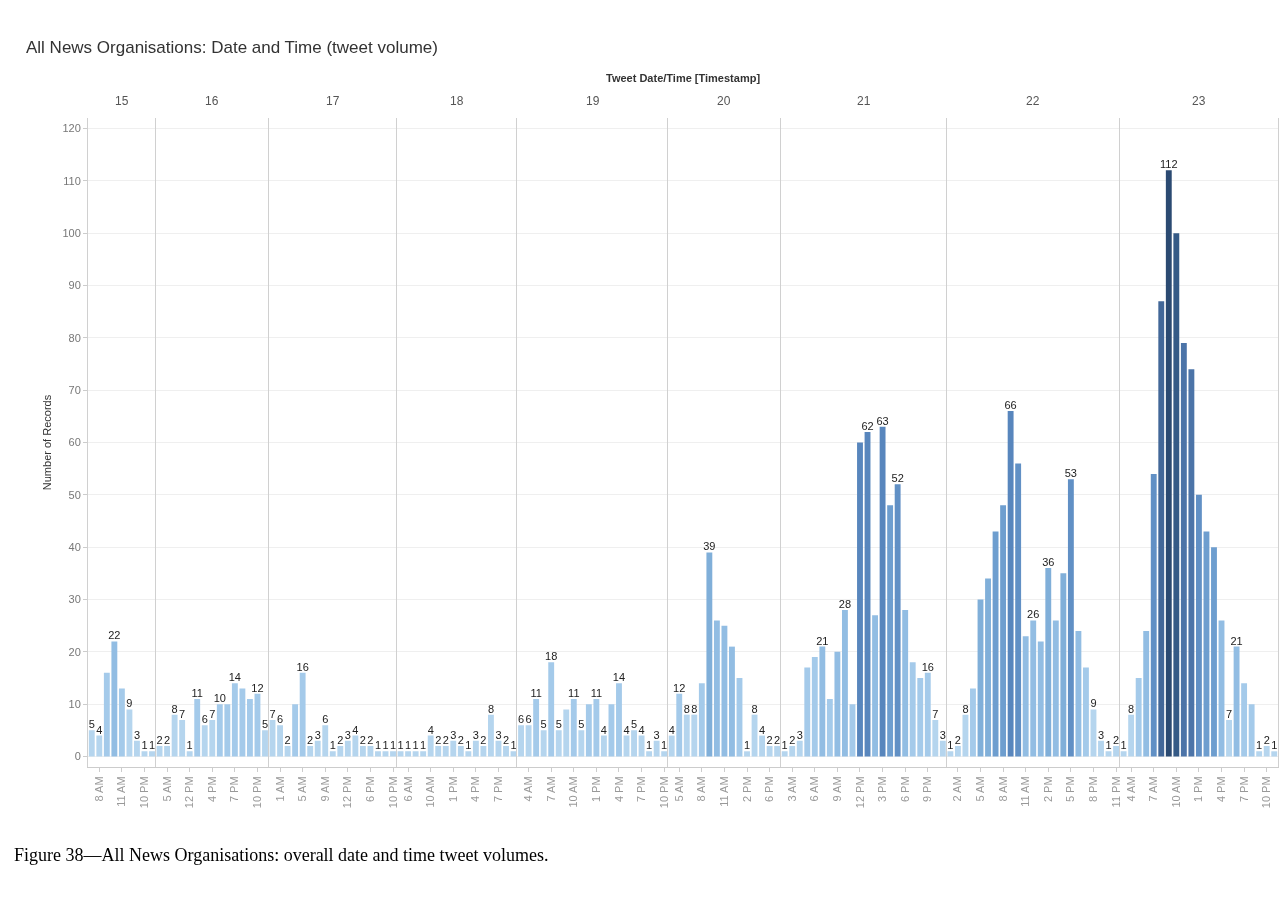  I want to click on x-tick-label: 2 PM, so click(1047, 789).